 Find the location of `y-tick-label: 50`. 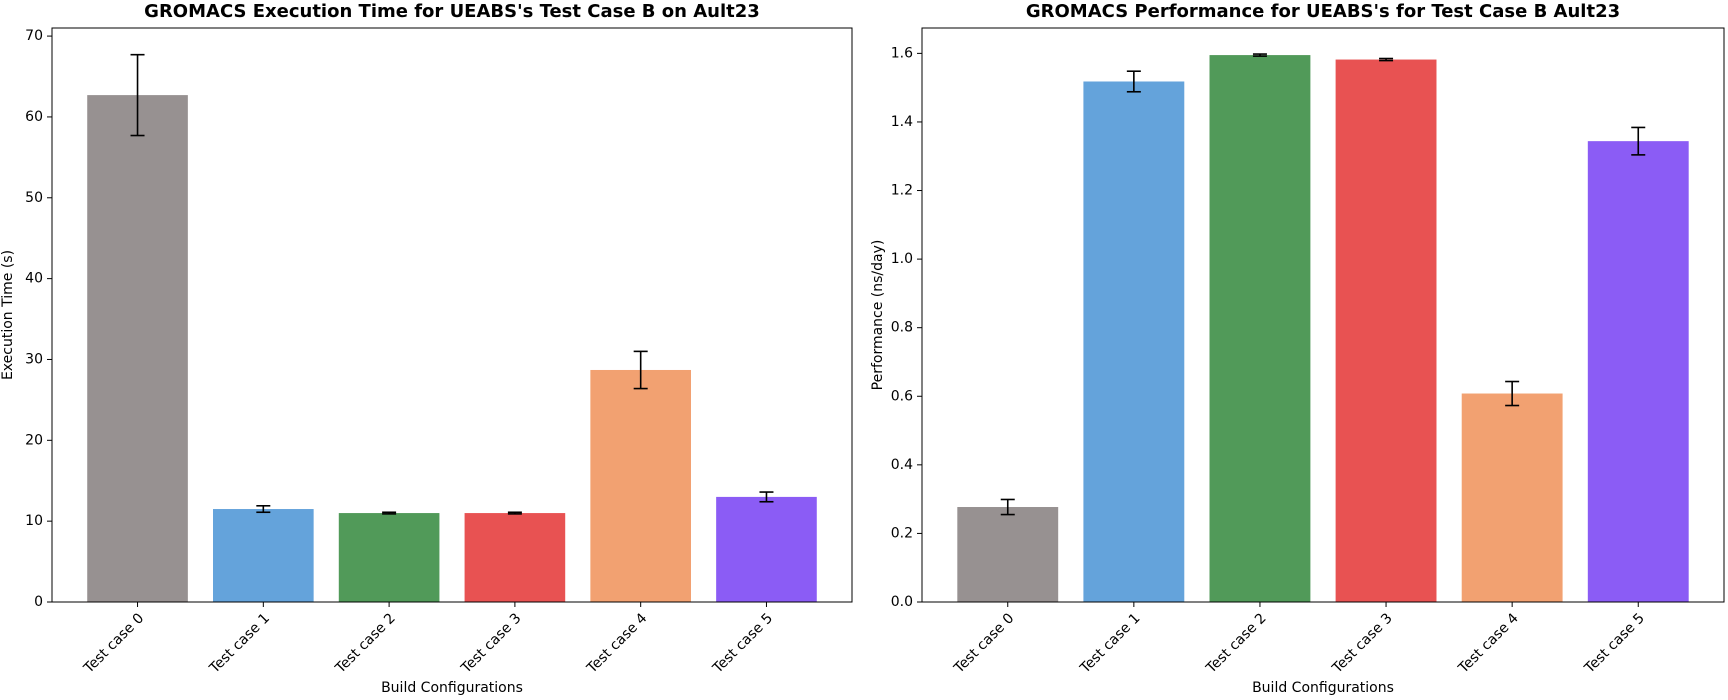

y-tick-label: 50 is located at coordinates (34, 198).